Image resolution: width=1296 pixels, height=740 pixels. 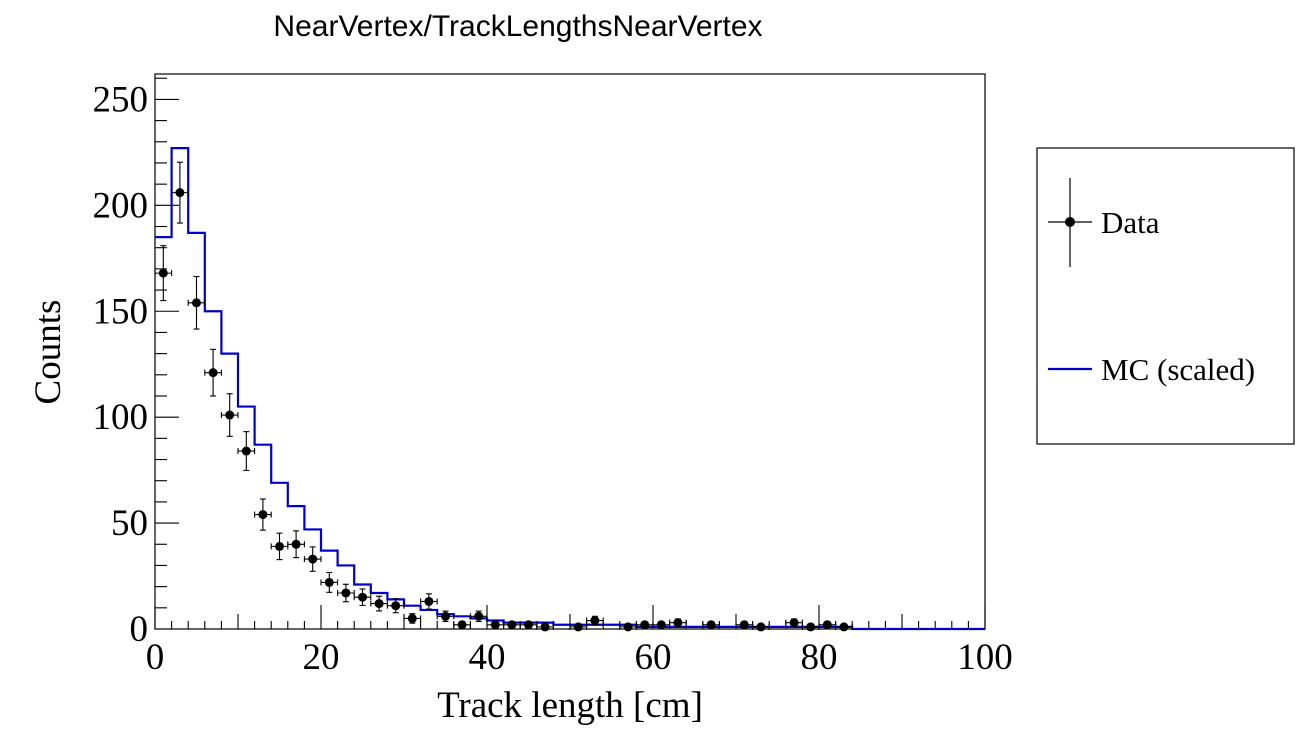 I want to click on chart-title: NearVertex/TrackLengthsNearVertex, so click(x=517, y=26).